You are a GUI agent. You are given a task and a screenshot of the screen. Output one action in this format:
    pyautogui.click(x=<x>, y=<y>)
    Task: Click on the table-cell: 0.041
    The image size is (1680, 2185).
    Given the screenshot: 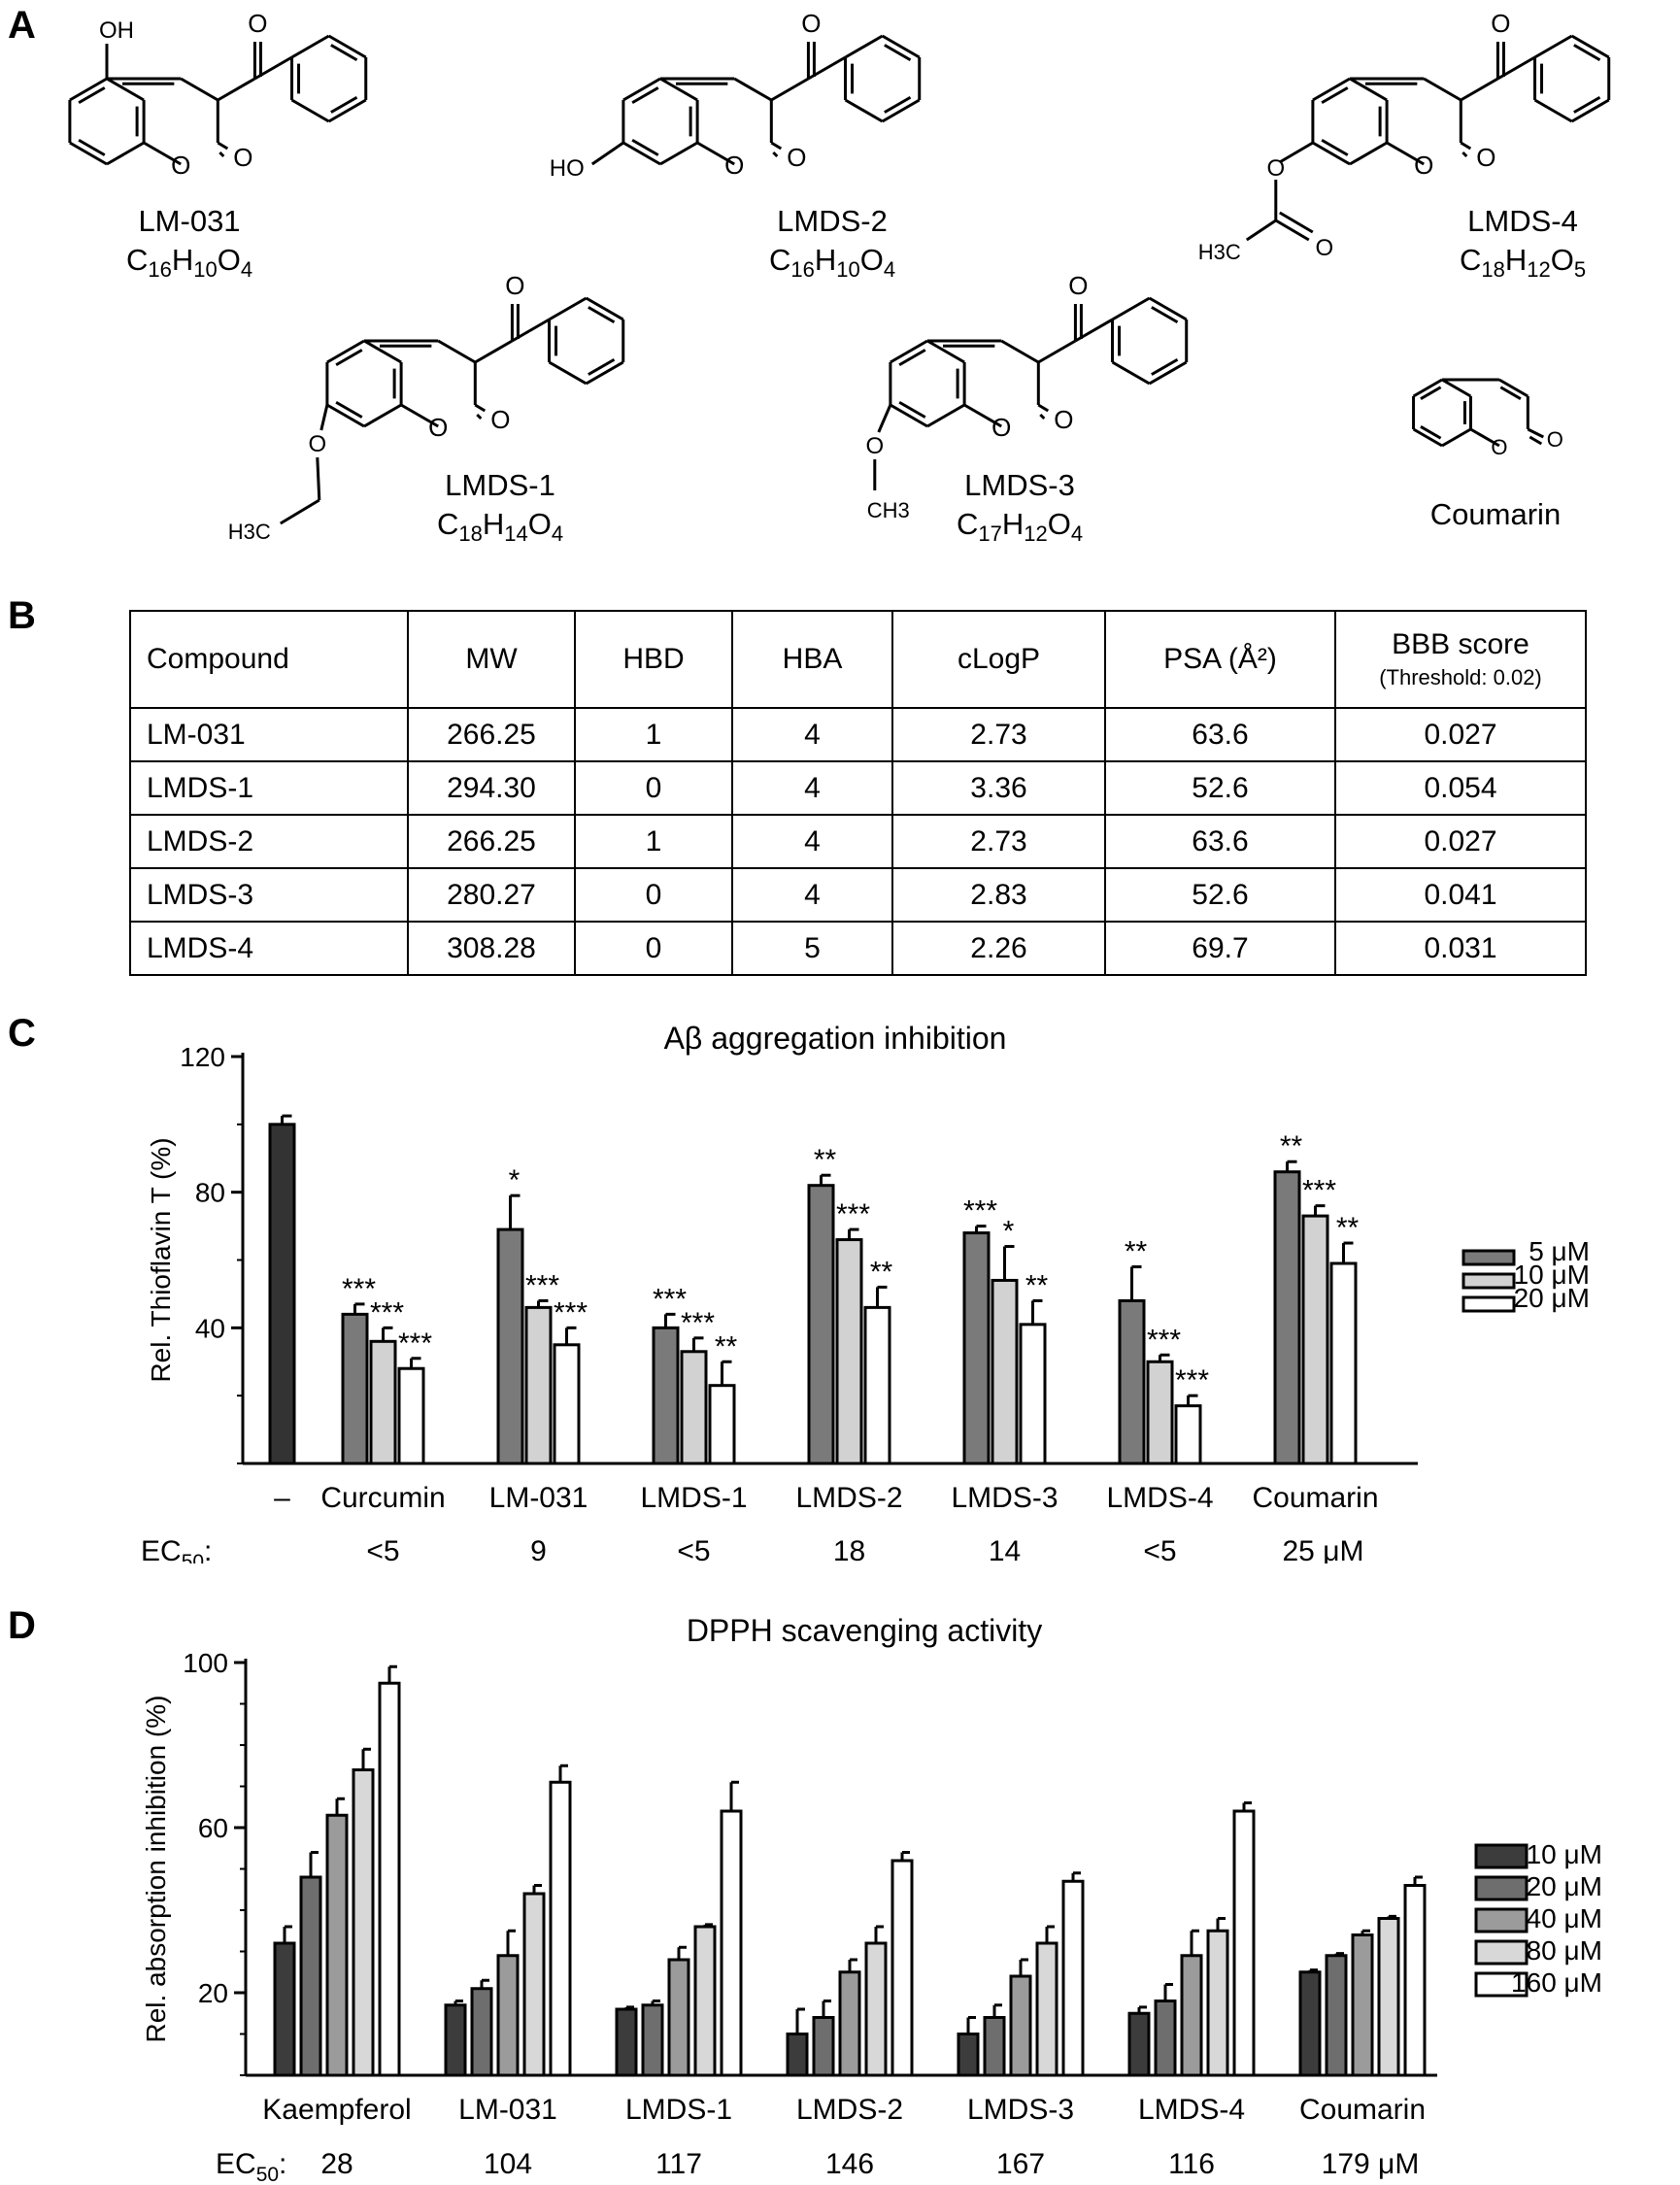 What is the action you would take?
    pyautogui.click(x=1460, y=895)
    